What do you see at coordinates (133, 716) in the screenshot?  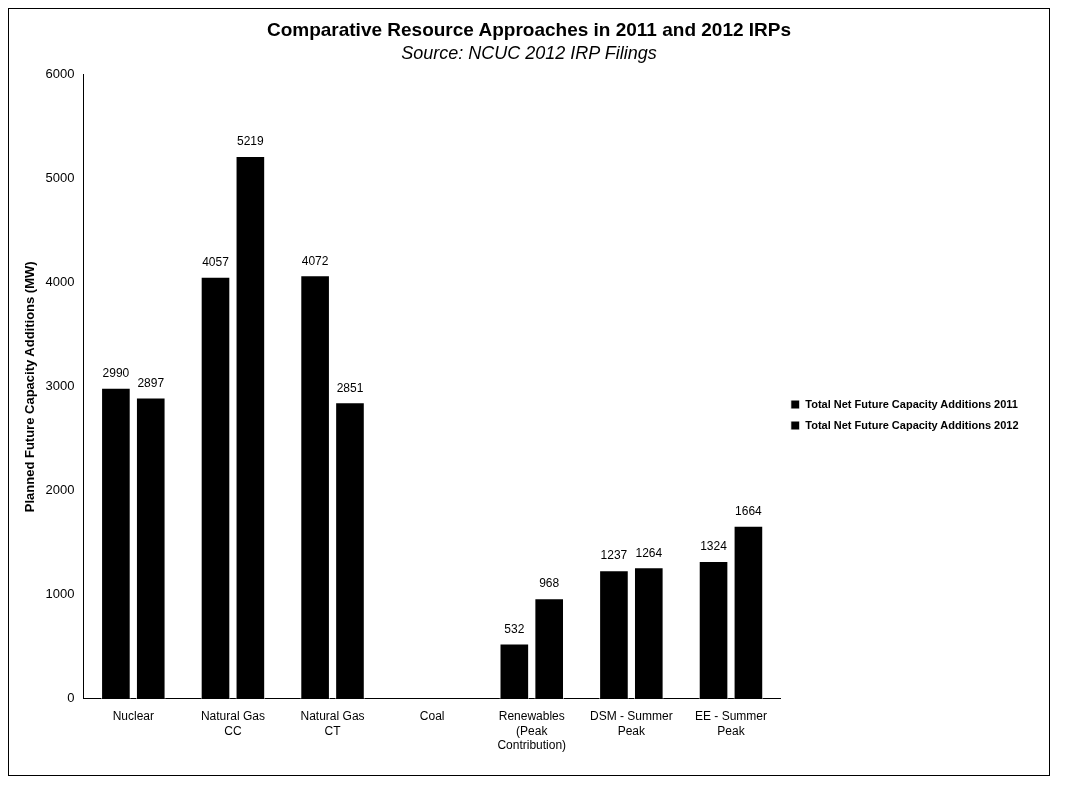 I see `x-tick-label: Nuclear` at bounding box center [133, 716].